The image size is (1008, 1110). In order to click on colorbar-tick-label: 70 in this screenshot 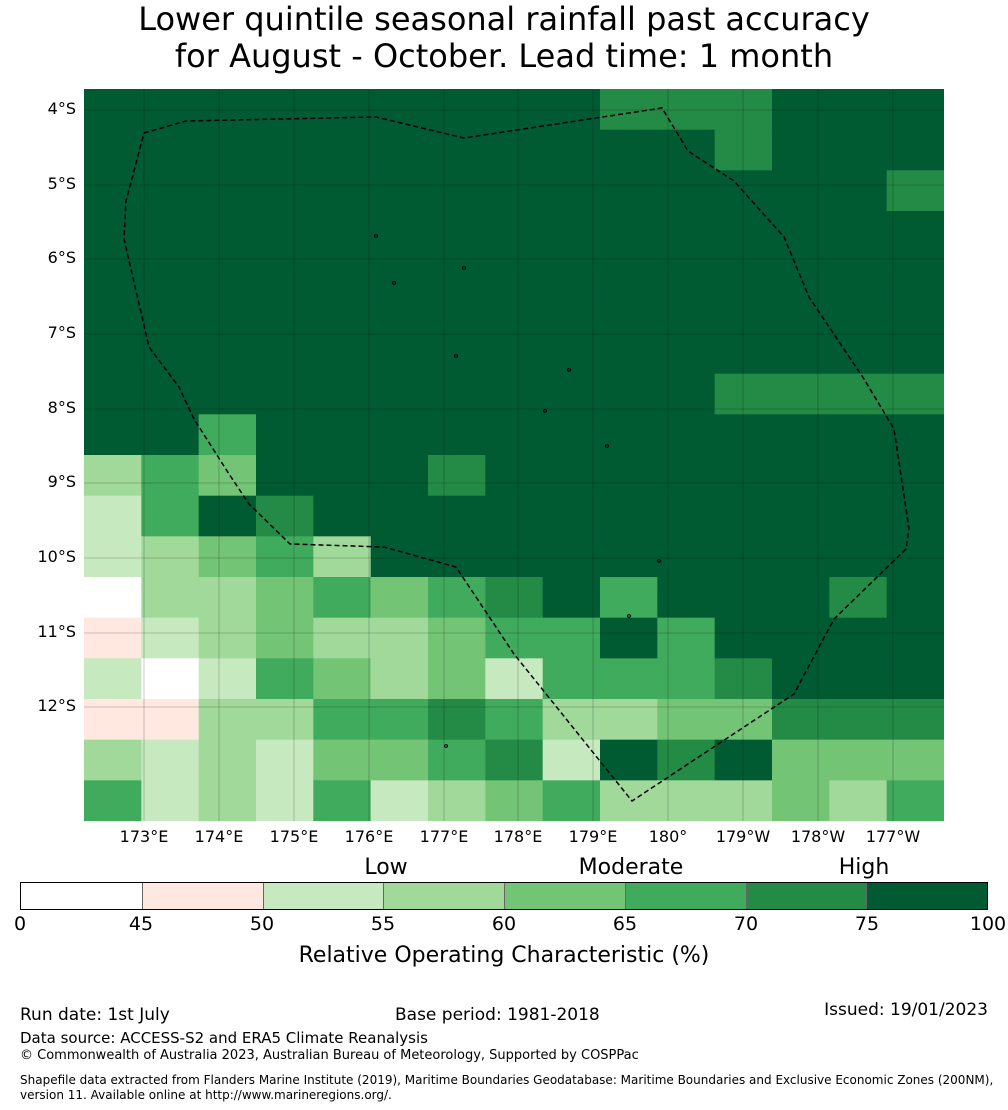, I will do `click(746, 924)`.